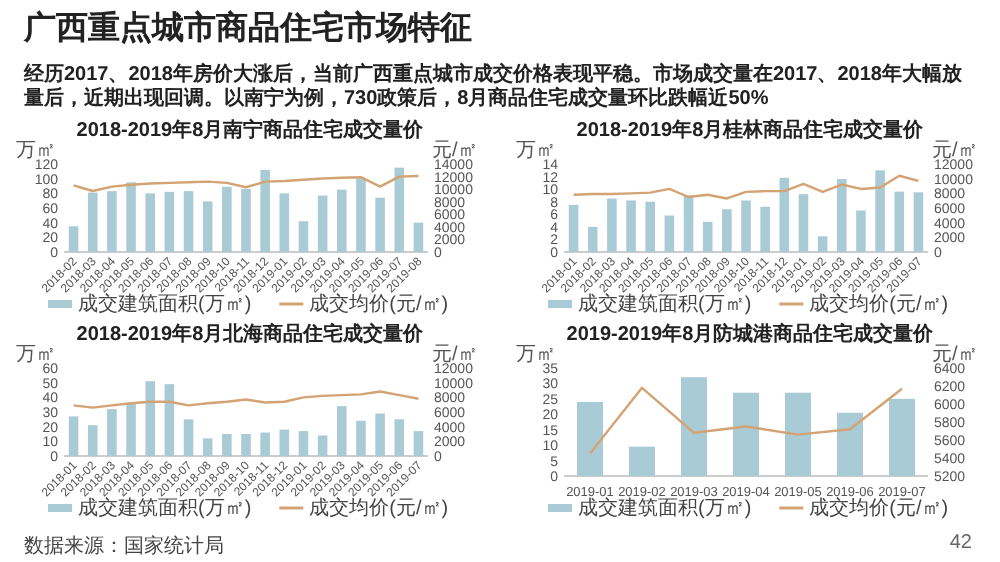 The height and width of the screenshot is (562, 1000). Describe the element at coordinates (960, 543) in the screenshot. I see `text: 42` at that location.